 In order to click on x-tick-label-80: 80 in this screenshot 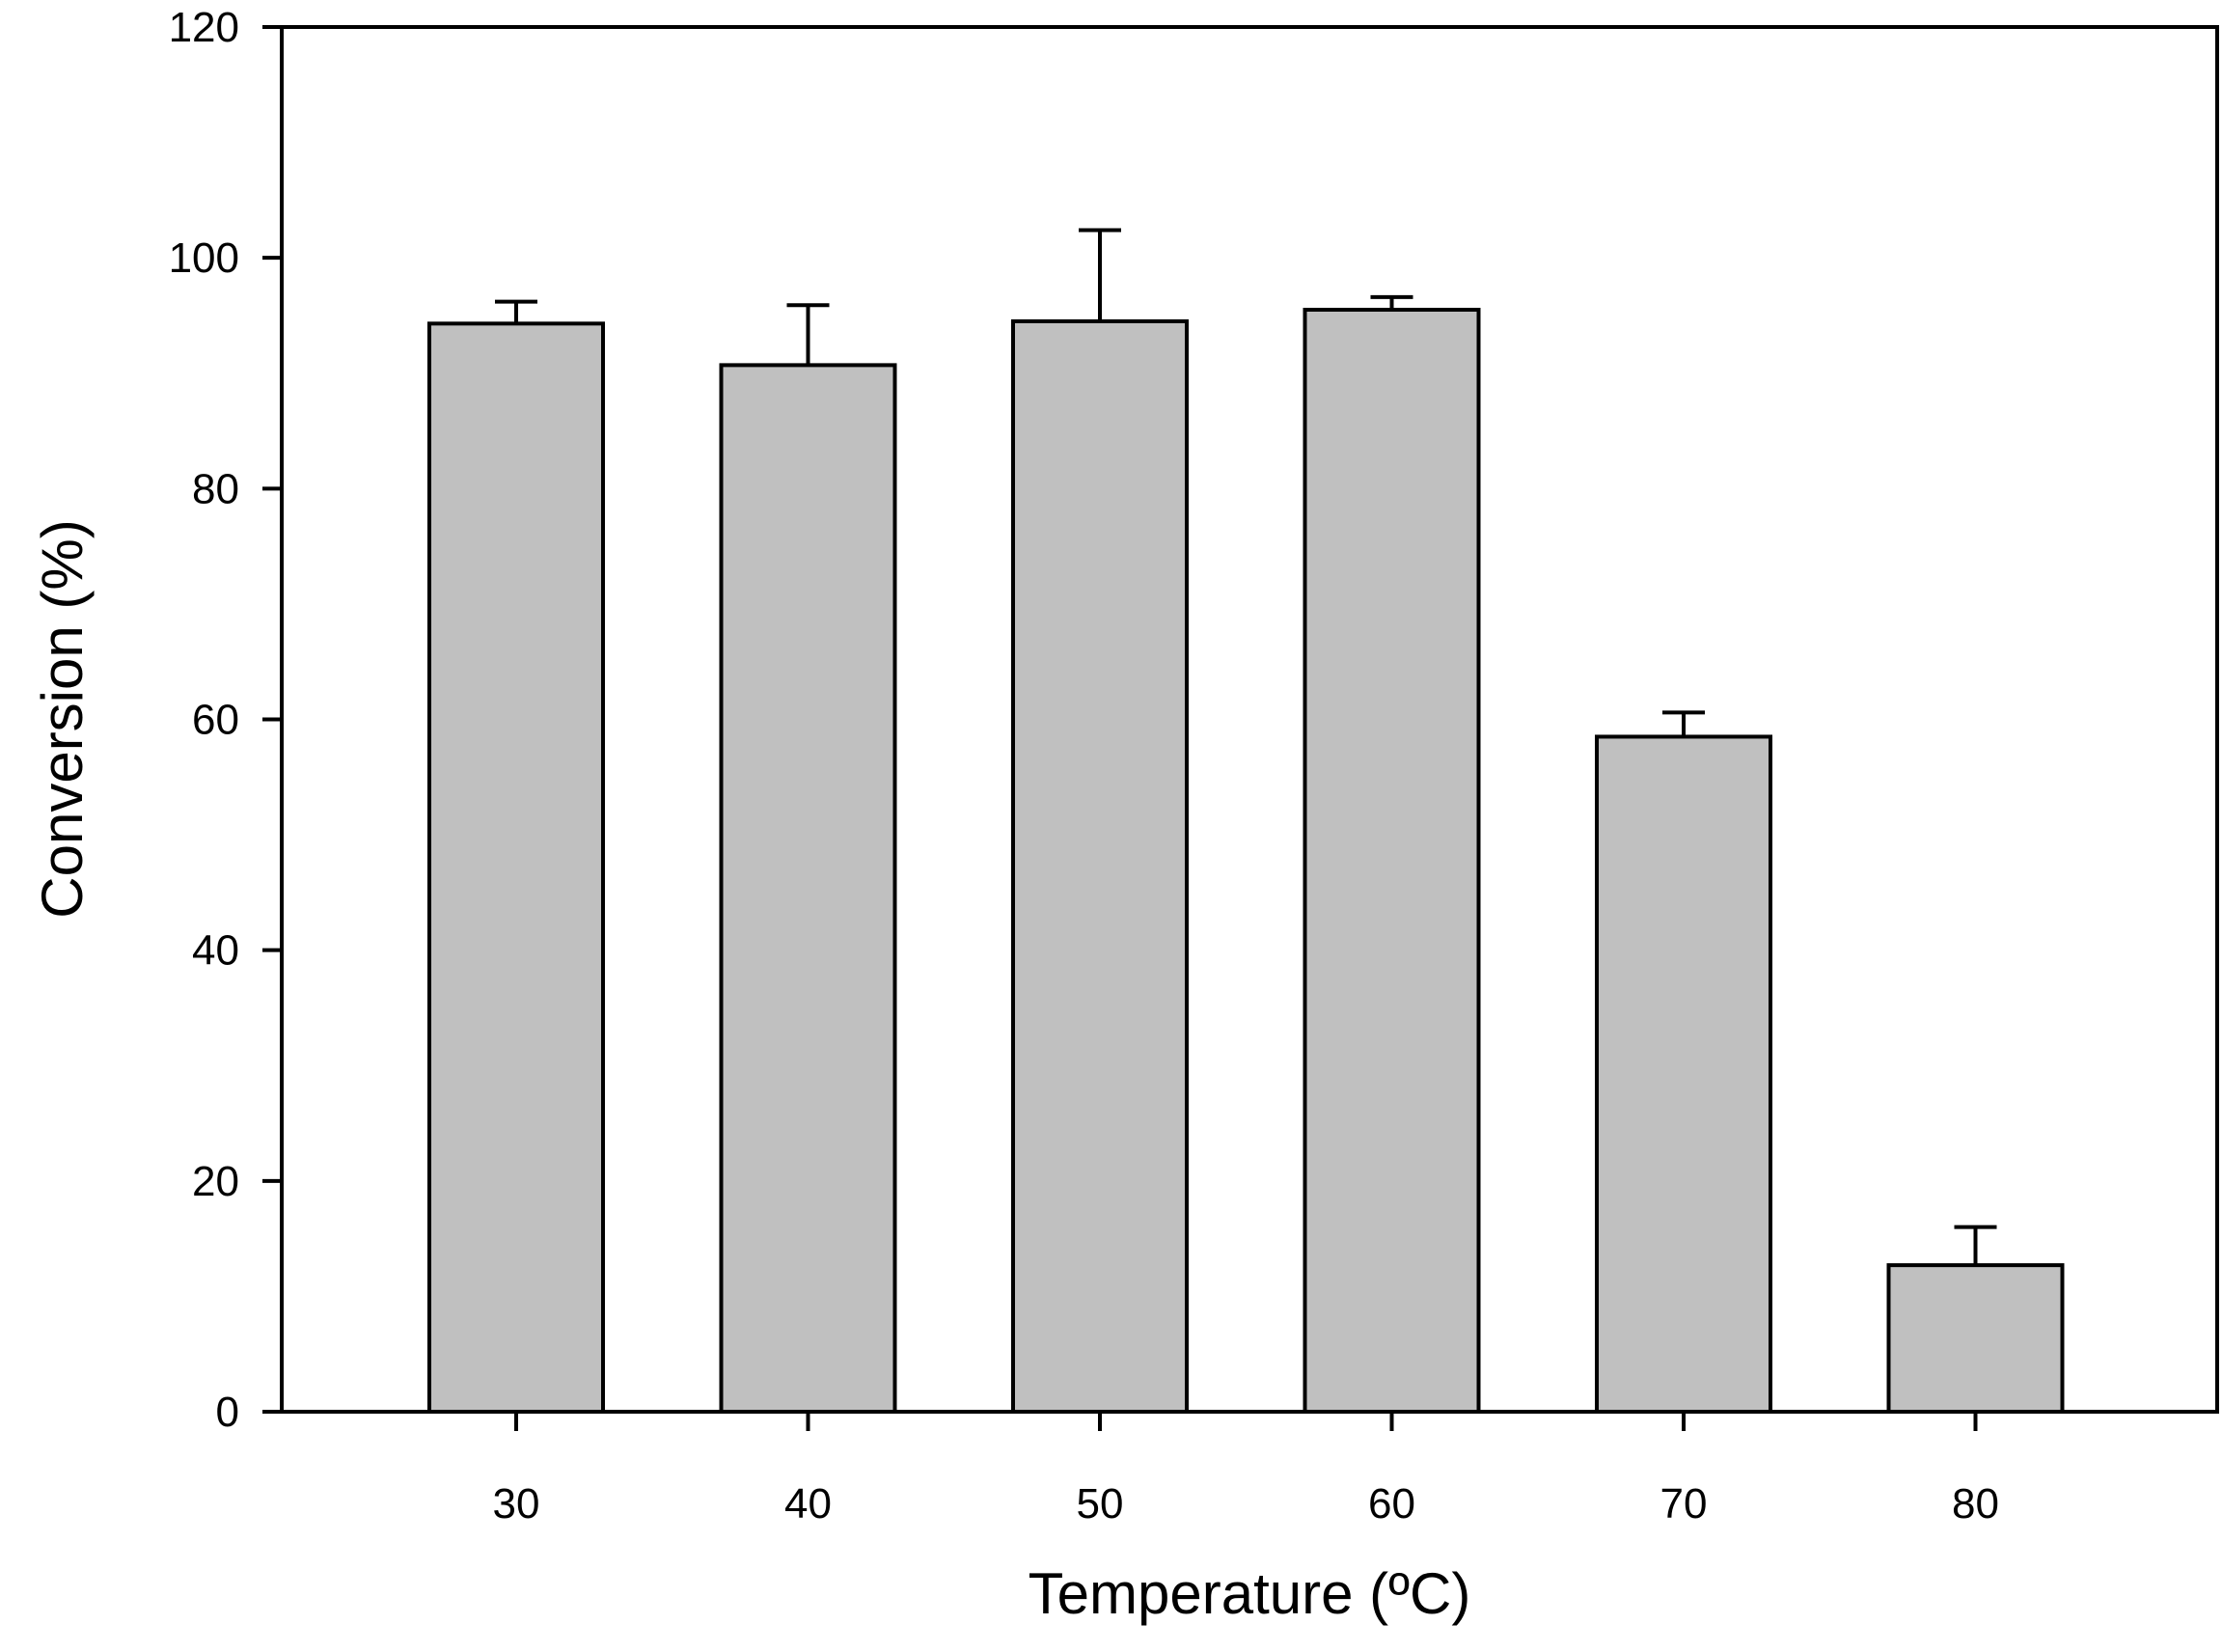, I will do `click(1975, 1504)`.